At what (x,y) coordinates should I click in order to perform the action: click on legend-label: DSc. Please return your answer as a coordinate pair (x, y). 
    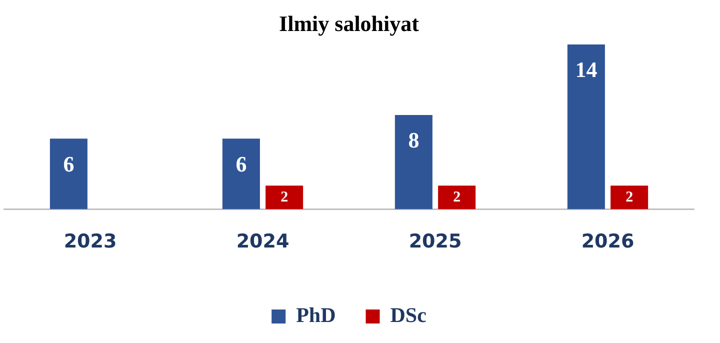
    Looking at the image, I should click on (408, 314).